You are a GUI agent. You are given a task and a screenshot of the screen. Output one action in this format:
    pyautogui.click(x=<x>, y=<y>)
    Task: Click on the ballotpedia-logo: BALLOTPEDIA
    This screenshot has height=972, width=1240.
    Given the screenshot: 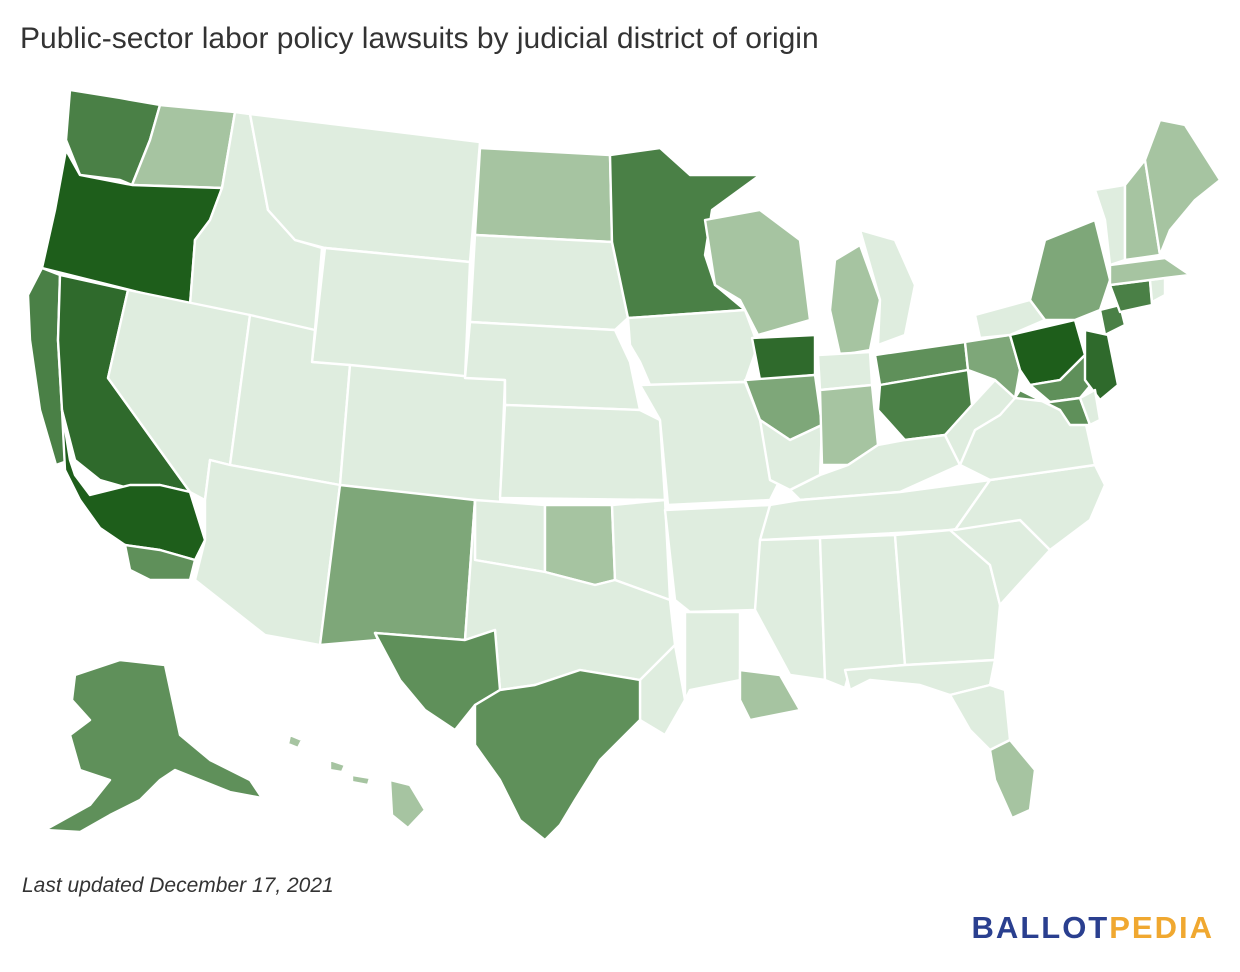 What is the action you would take?
    pyautogui.click(x=1093, y=928)
    